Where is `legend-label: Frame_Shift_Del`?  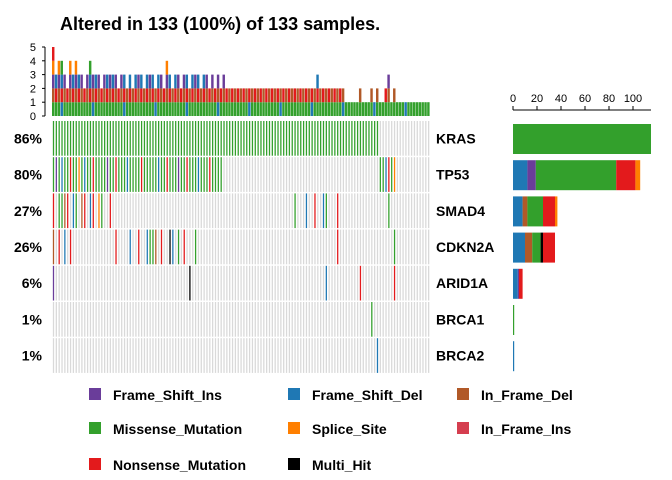 legend-label: Frame_Shift_Del is located at coordinates (367, 395).